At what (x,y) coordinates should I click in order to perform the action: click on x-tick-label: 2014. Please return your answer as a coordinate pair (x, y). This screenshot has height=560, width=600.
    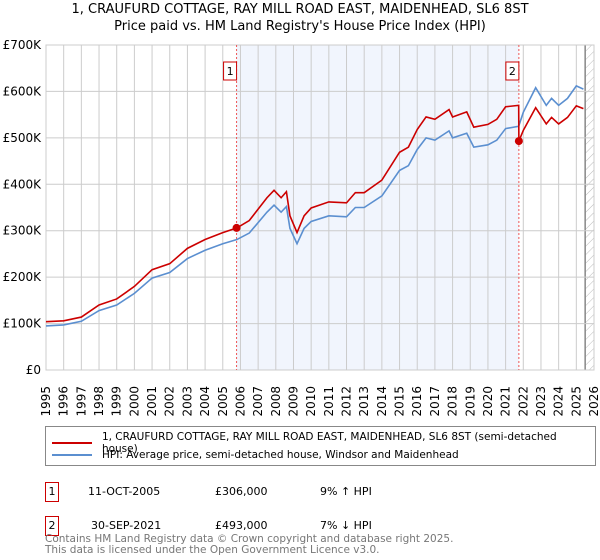
    Looking at the image, I should click on (382, 401).